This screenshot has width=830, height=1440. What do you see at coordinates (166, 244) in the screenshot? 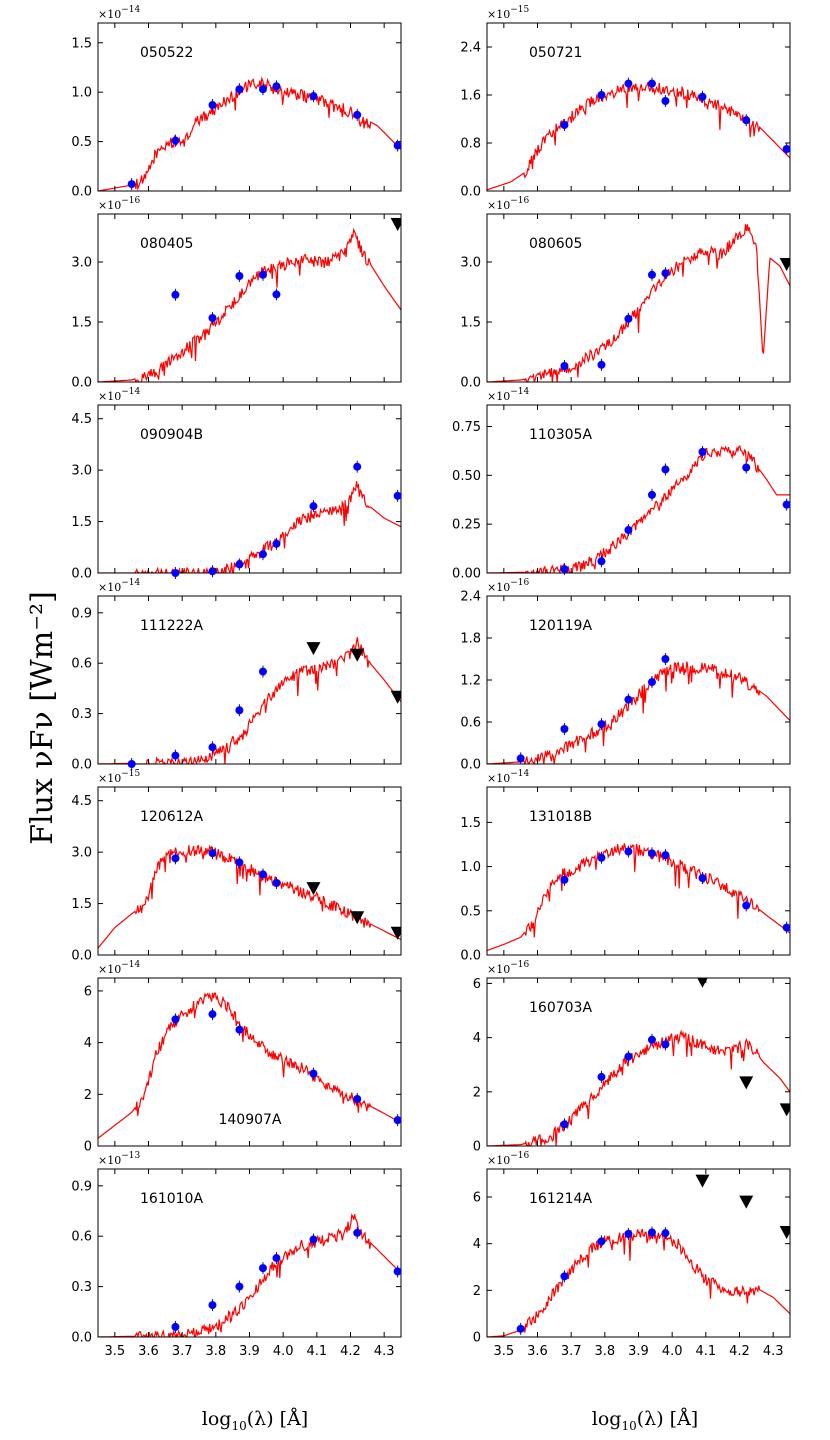
I see `panel-label: 080405` at bounding box center [166, 244].